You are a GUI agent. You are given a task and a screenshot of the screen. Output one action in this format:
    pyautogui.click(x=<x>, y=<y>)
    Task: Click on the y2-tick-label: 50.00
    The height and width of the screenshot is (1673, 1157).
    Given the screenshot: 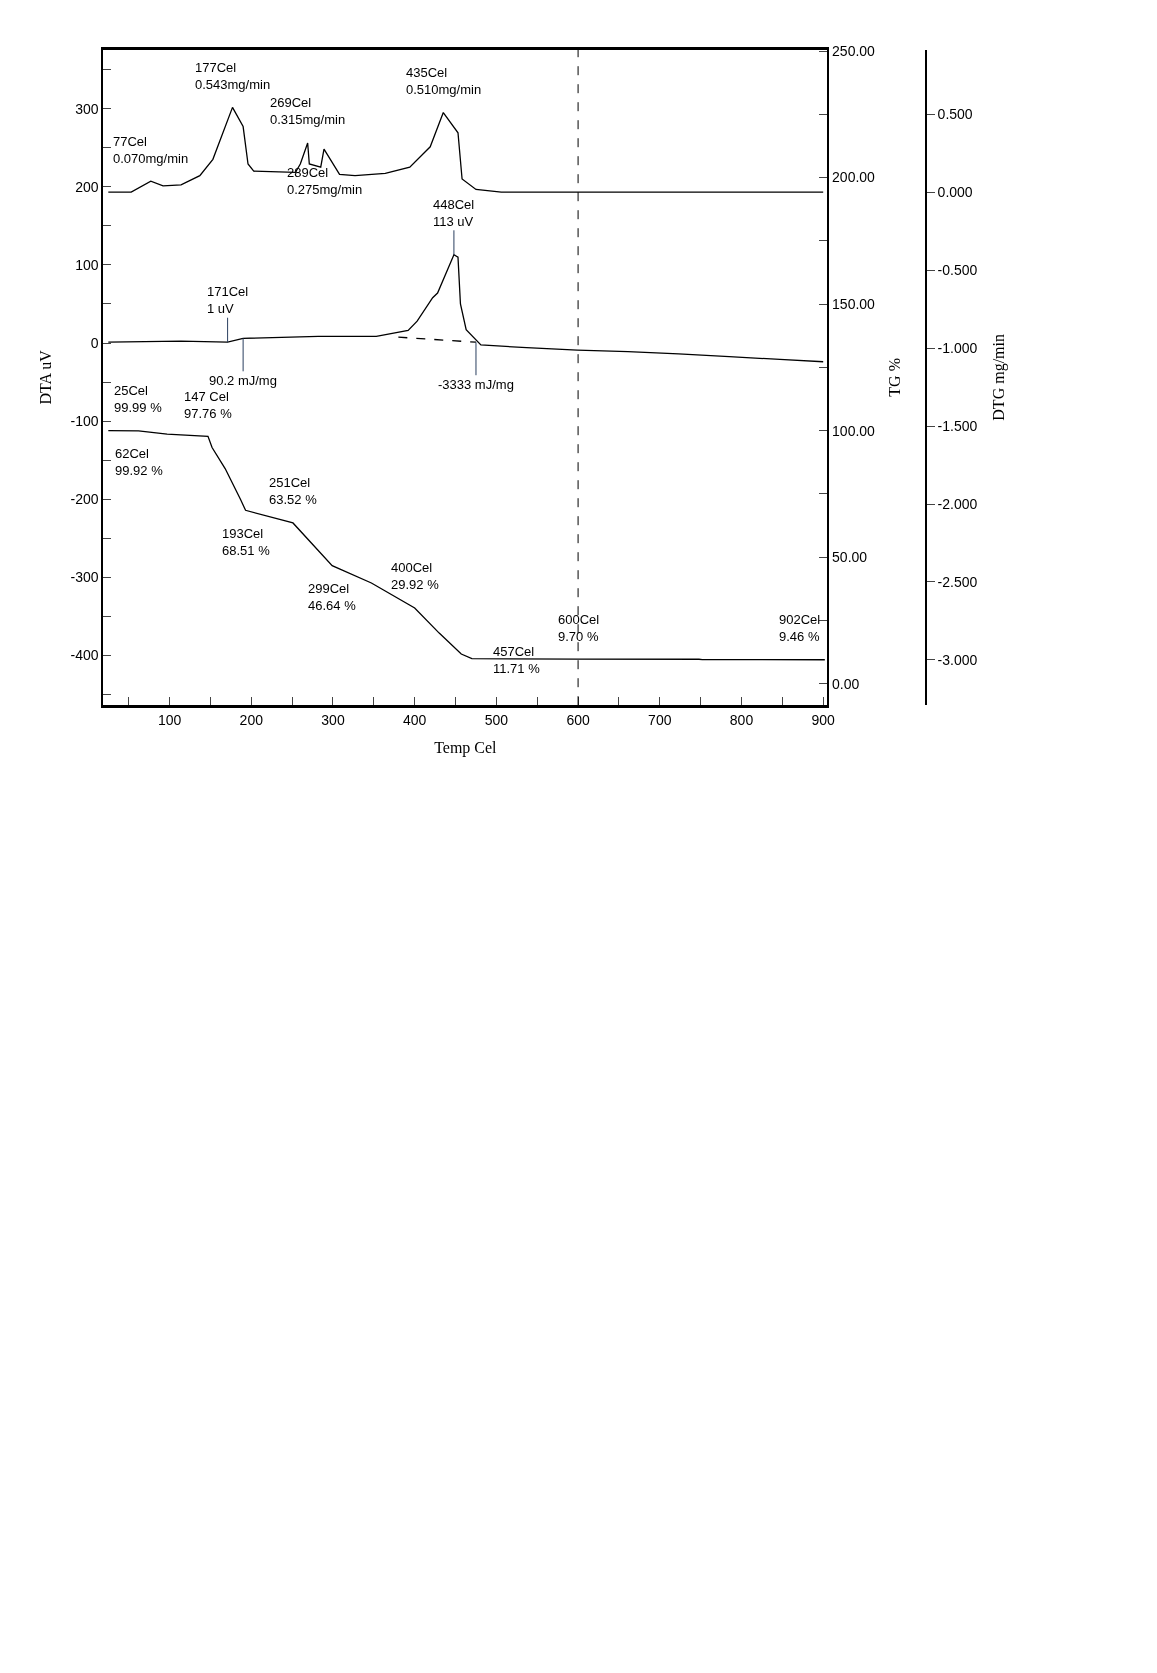 What is the action you would take?
    pyautogui.click(x=850, y=557)
    